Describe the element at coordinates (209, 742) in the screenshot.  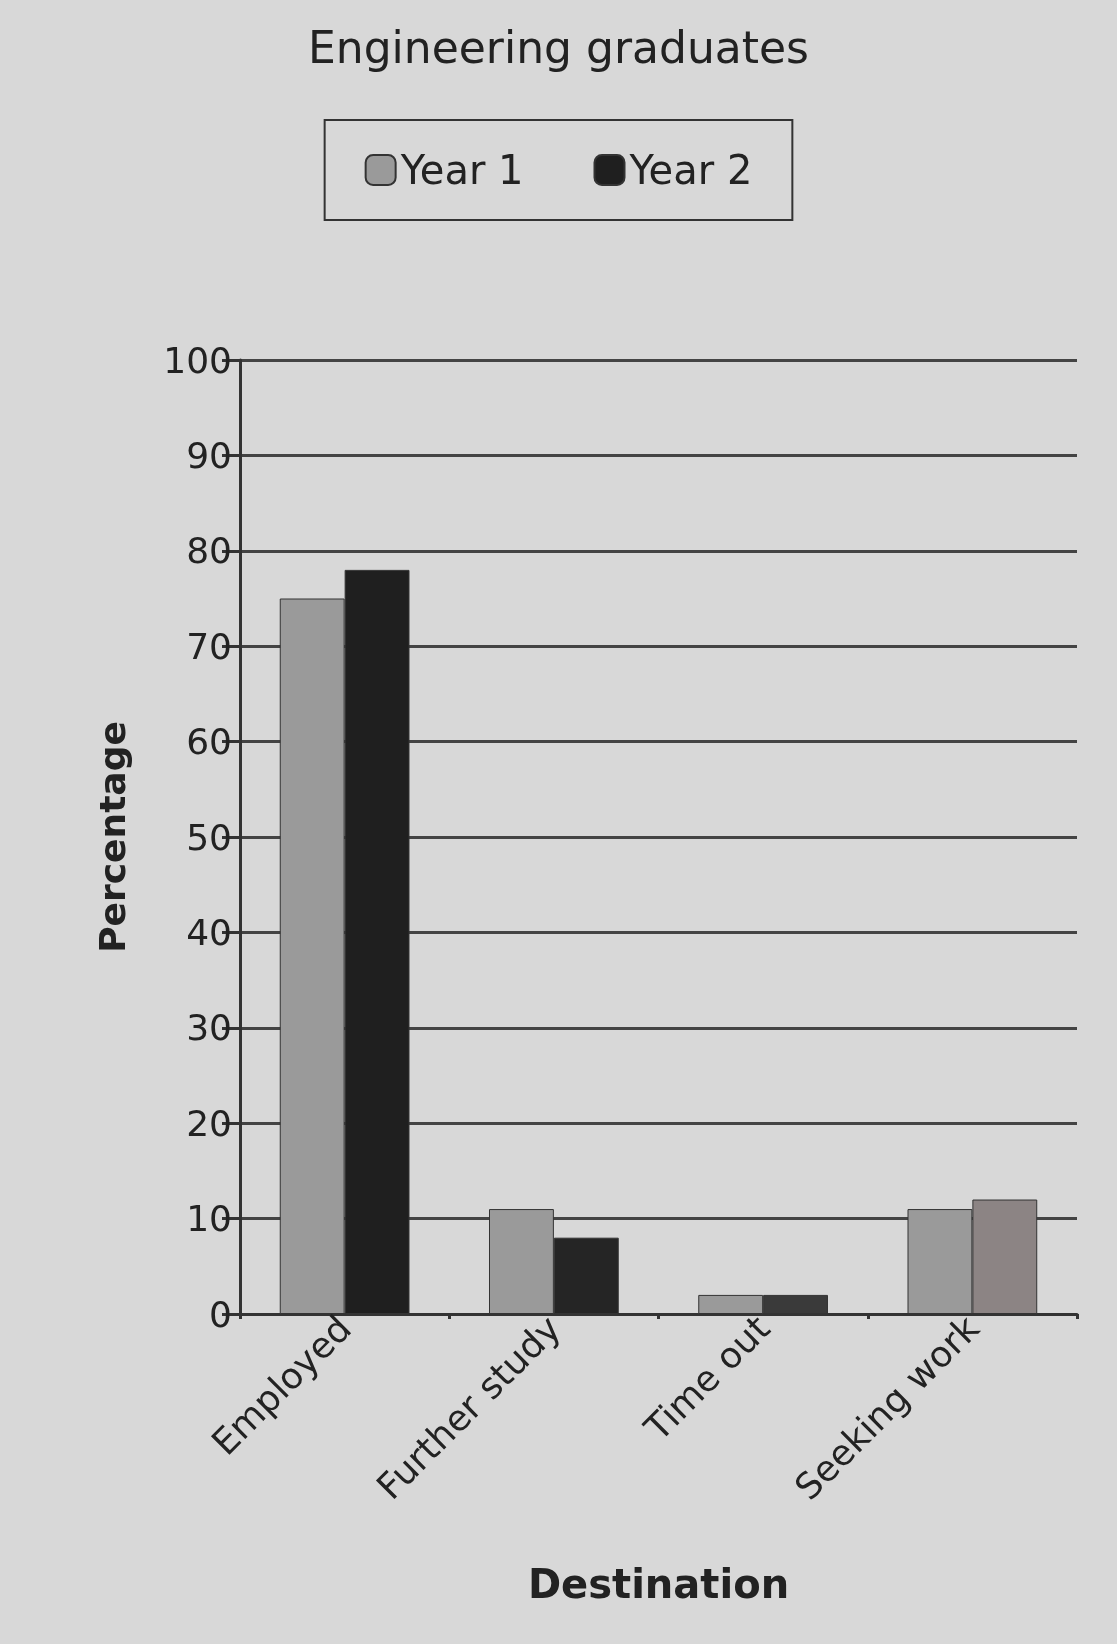
I see `y-tick-label: 60` at that location.